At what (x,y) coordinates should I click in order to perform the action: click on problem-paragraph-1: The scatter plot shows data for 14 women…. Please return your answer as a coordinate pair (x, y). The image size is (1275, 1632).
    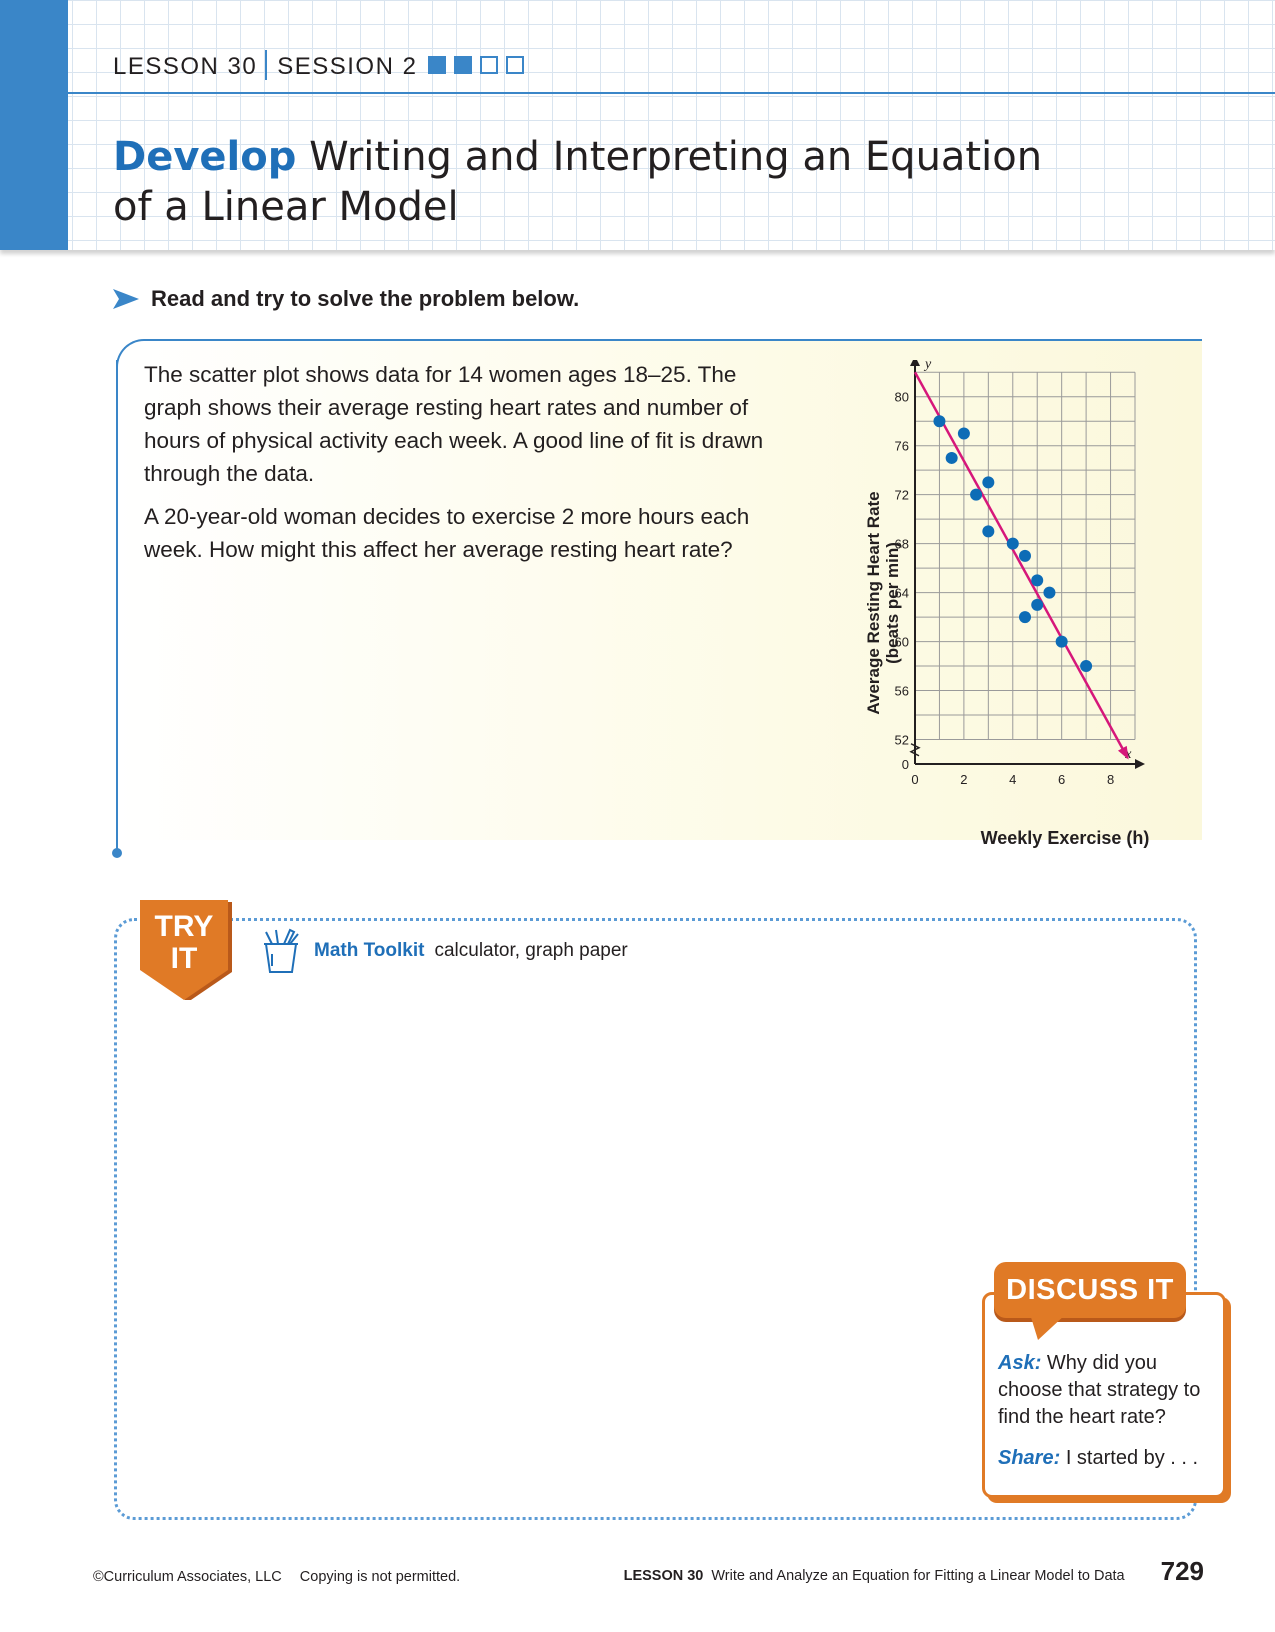
    Looking at the image, I should click on (454, 424).